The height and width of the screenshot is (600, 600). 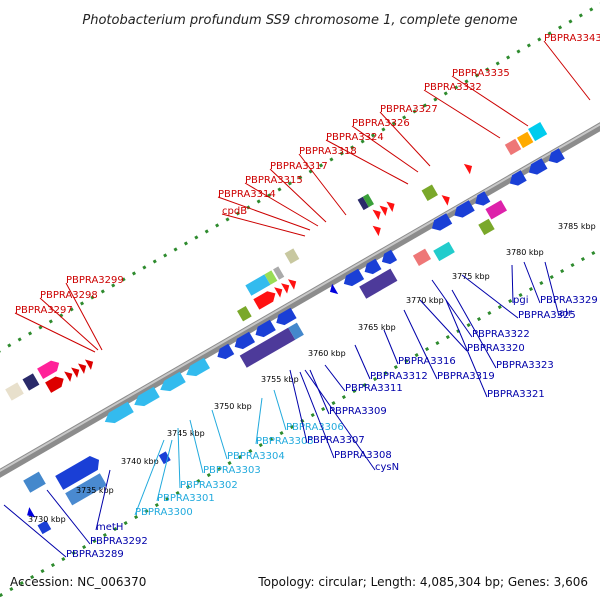 I want to click on gene-label: PBPRA3317, so click(x=299, y=166).